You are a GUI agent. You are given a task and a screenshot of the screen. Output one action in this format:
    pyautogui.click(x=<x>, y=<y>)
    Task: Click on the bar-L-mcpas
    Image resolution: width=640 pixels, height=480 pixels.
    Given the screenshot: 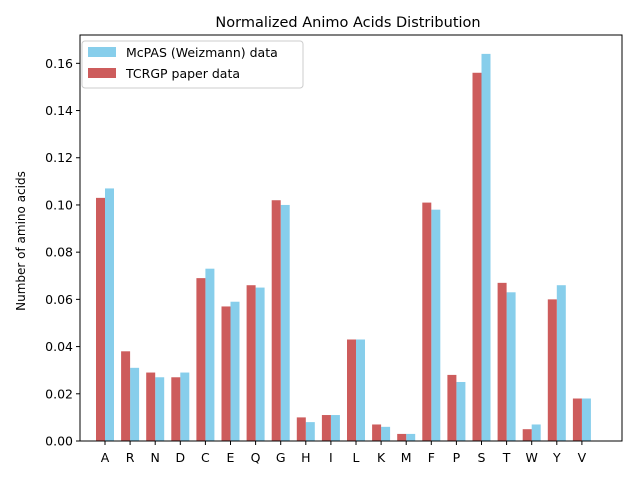 What is the action you would take?
    pyautogui.click(x=360, y=390)
    